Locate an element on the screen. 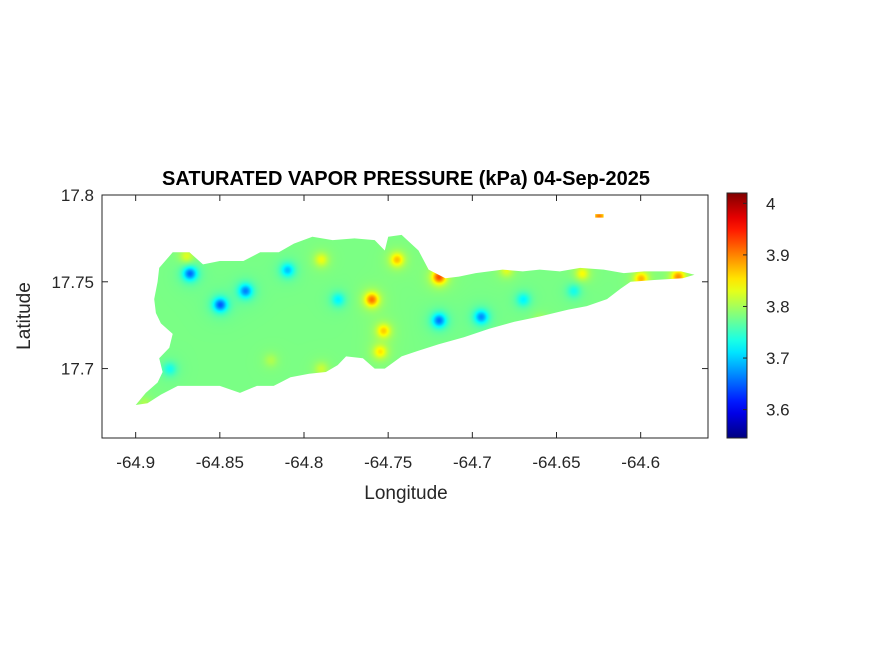 Image resolution: width=875 pixels, height=656 pixels. x-tick-label: -64.65 is located at coordinates (556, 462).